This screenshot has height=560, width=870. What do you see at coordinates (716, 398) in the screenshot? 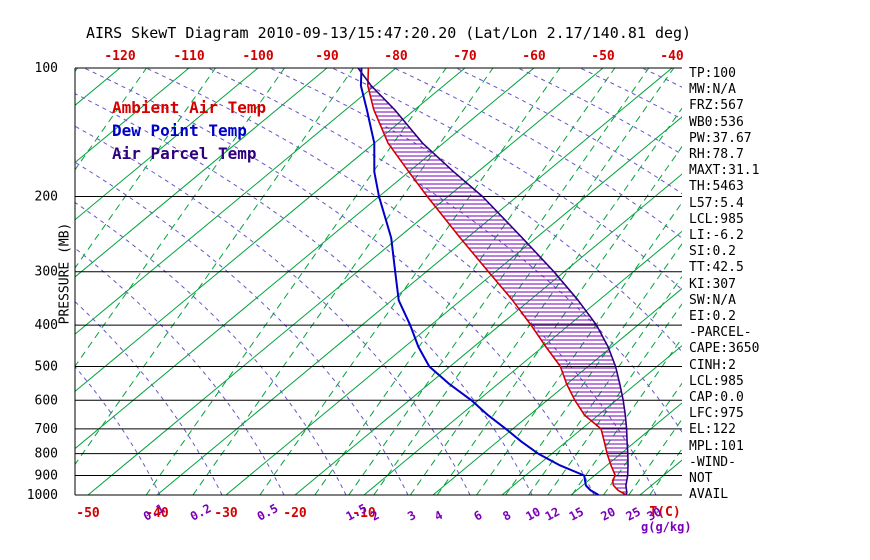
I see `stat-line: CAP:0.0` at bounding box center [716, 398].